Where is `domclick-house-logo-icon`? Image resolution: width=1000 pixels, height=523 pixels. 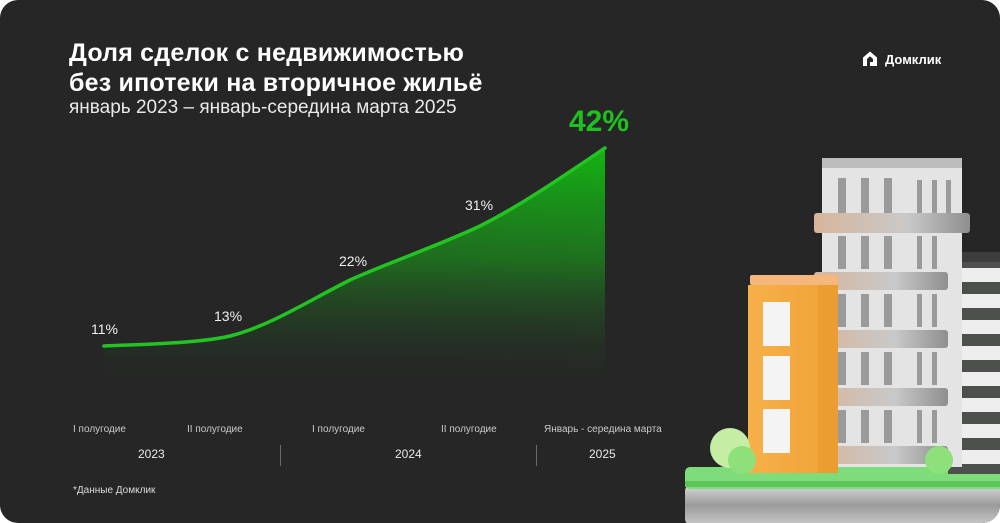 domclick-house-logo-icon is located at coordinates (870, 59).